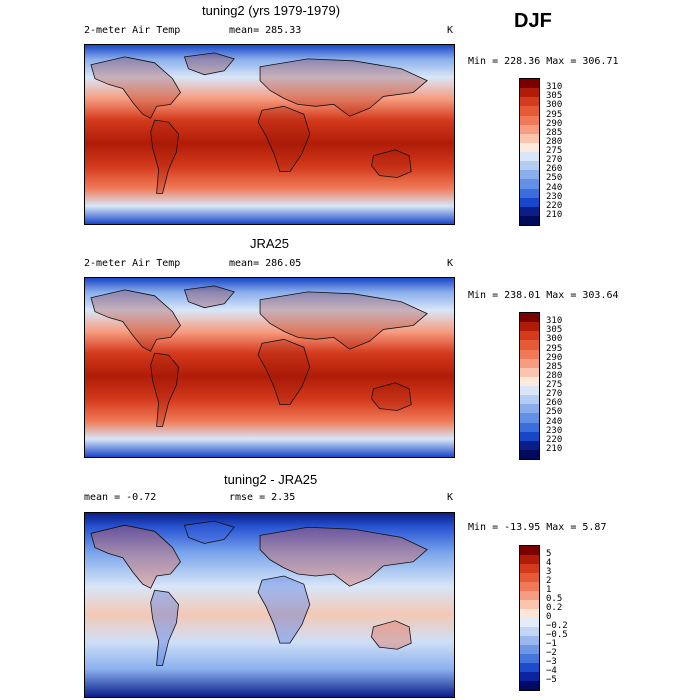  Describe the element at coordinates (554, 366) in the screenshot. I see `colorbar-tick-label: 285` at that location.